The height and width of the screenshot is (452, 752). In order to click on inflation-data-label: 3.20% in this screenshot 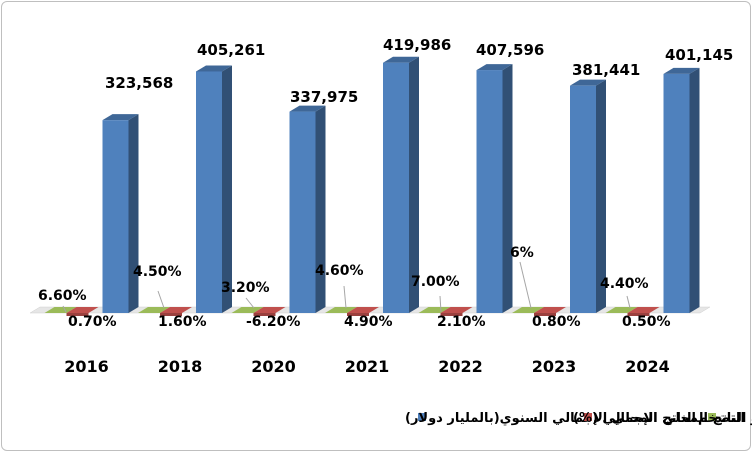, I will do `click(245, 288)`.